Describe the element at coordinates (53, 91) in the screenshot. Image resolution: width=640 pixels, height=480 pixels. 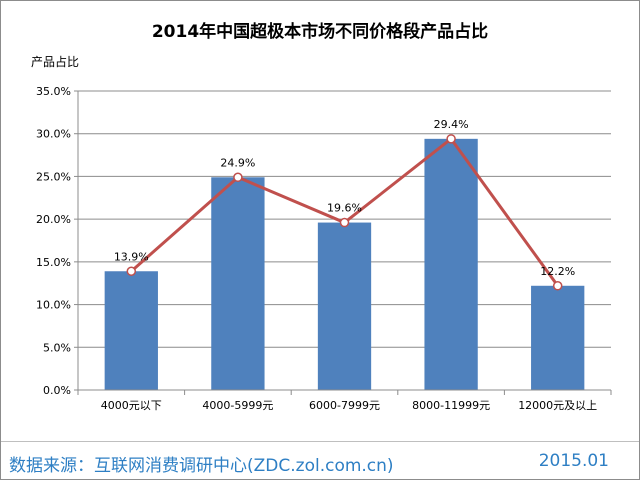
I see `y-tick-label: 35.0%` at that location.